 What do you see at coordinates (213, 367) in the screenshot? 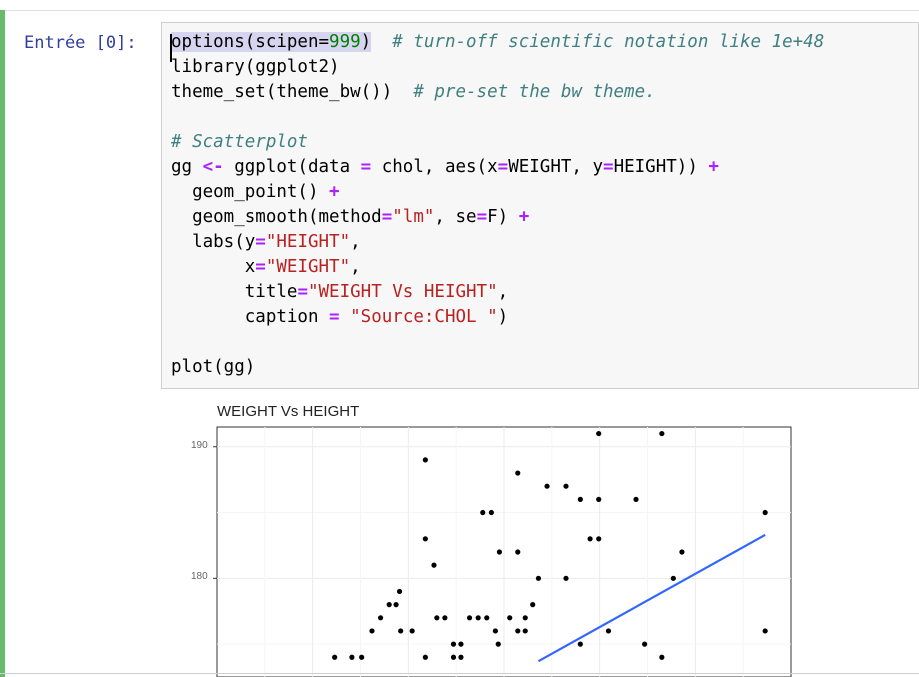
I see `code-line: plot(gg)` at bounding box center [213, 367].